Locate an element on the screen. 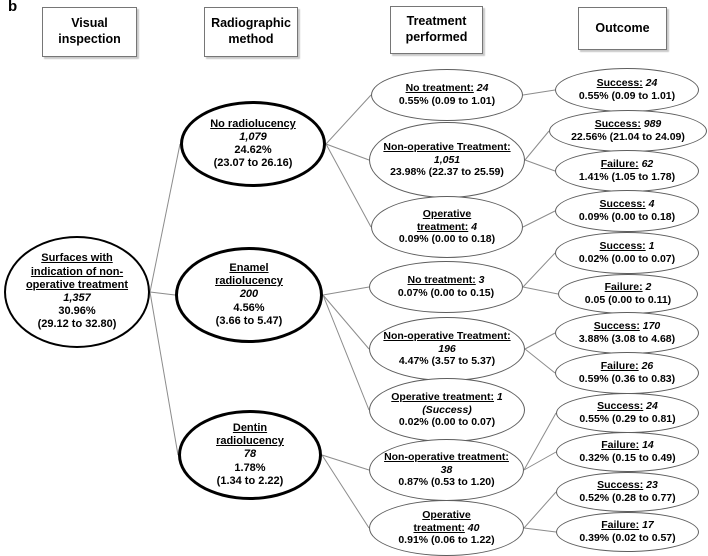  node-count: 38 is located at coordinates (446, 469).